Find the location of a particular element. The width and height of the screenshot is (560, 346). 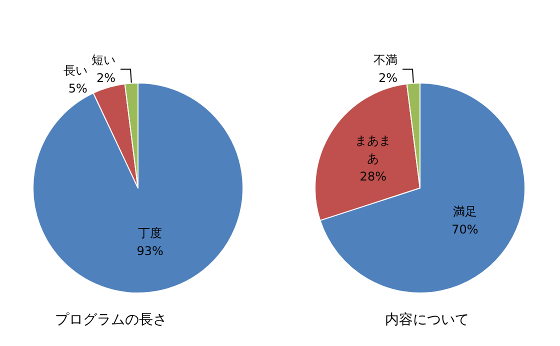

data-label: 93% is located at coordinates (150, 251).